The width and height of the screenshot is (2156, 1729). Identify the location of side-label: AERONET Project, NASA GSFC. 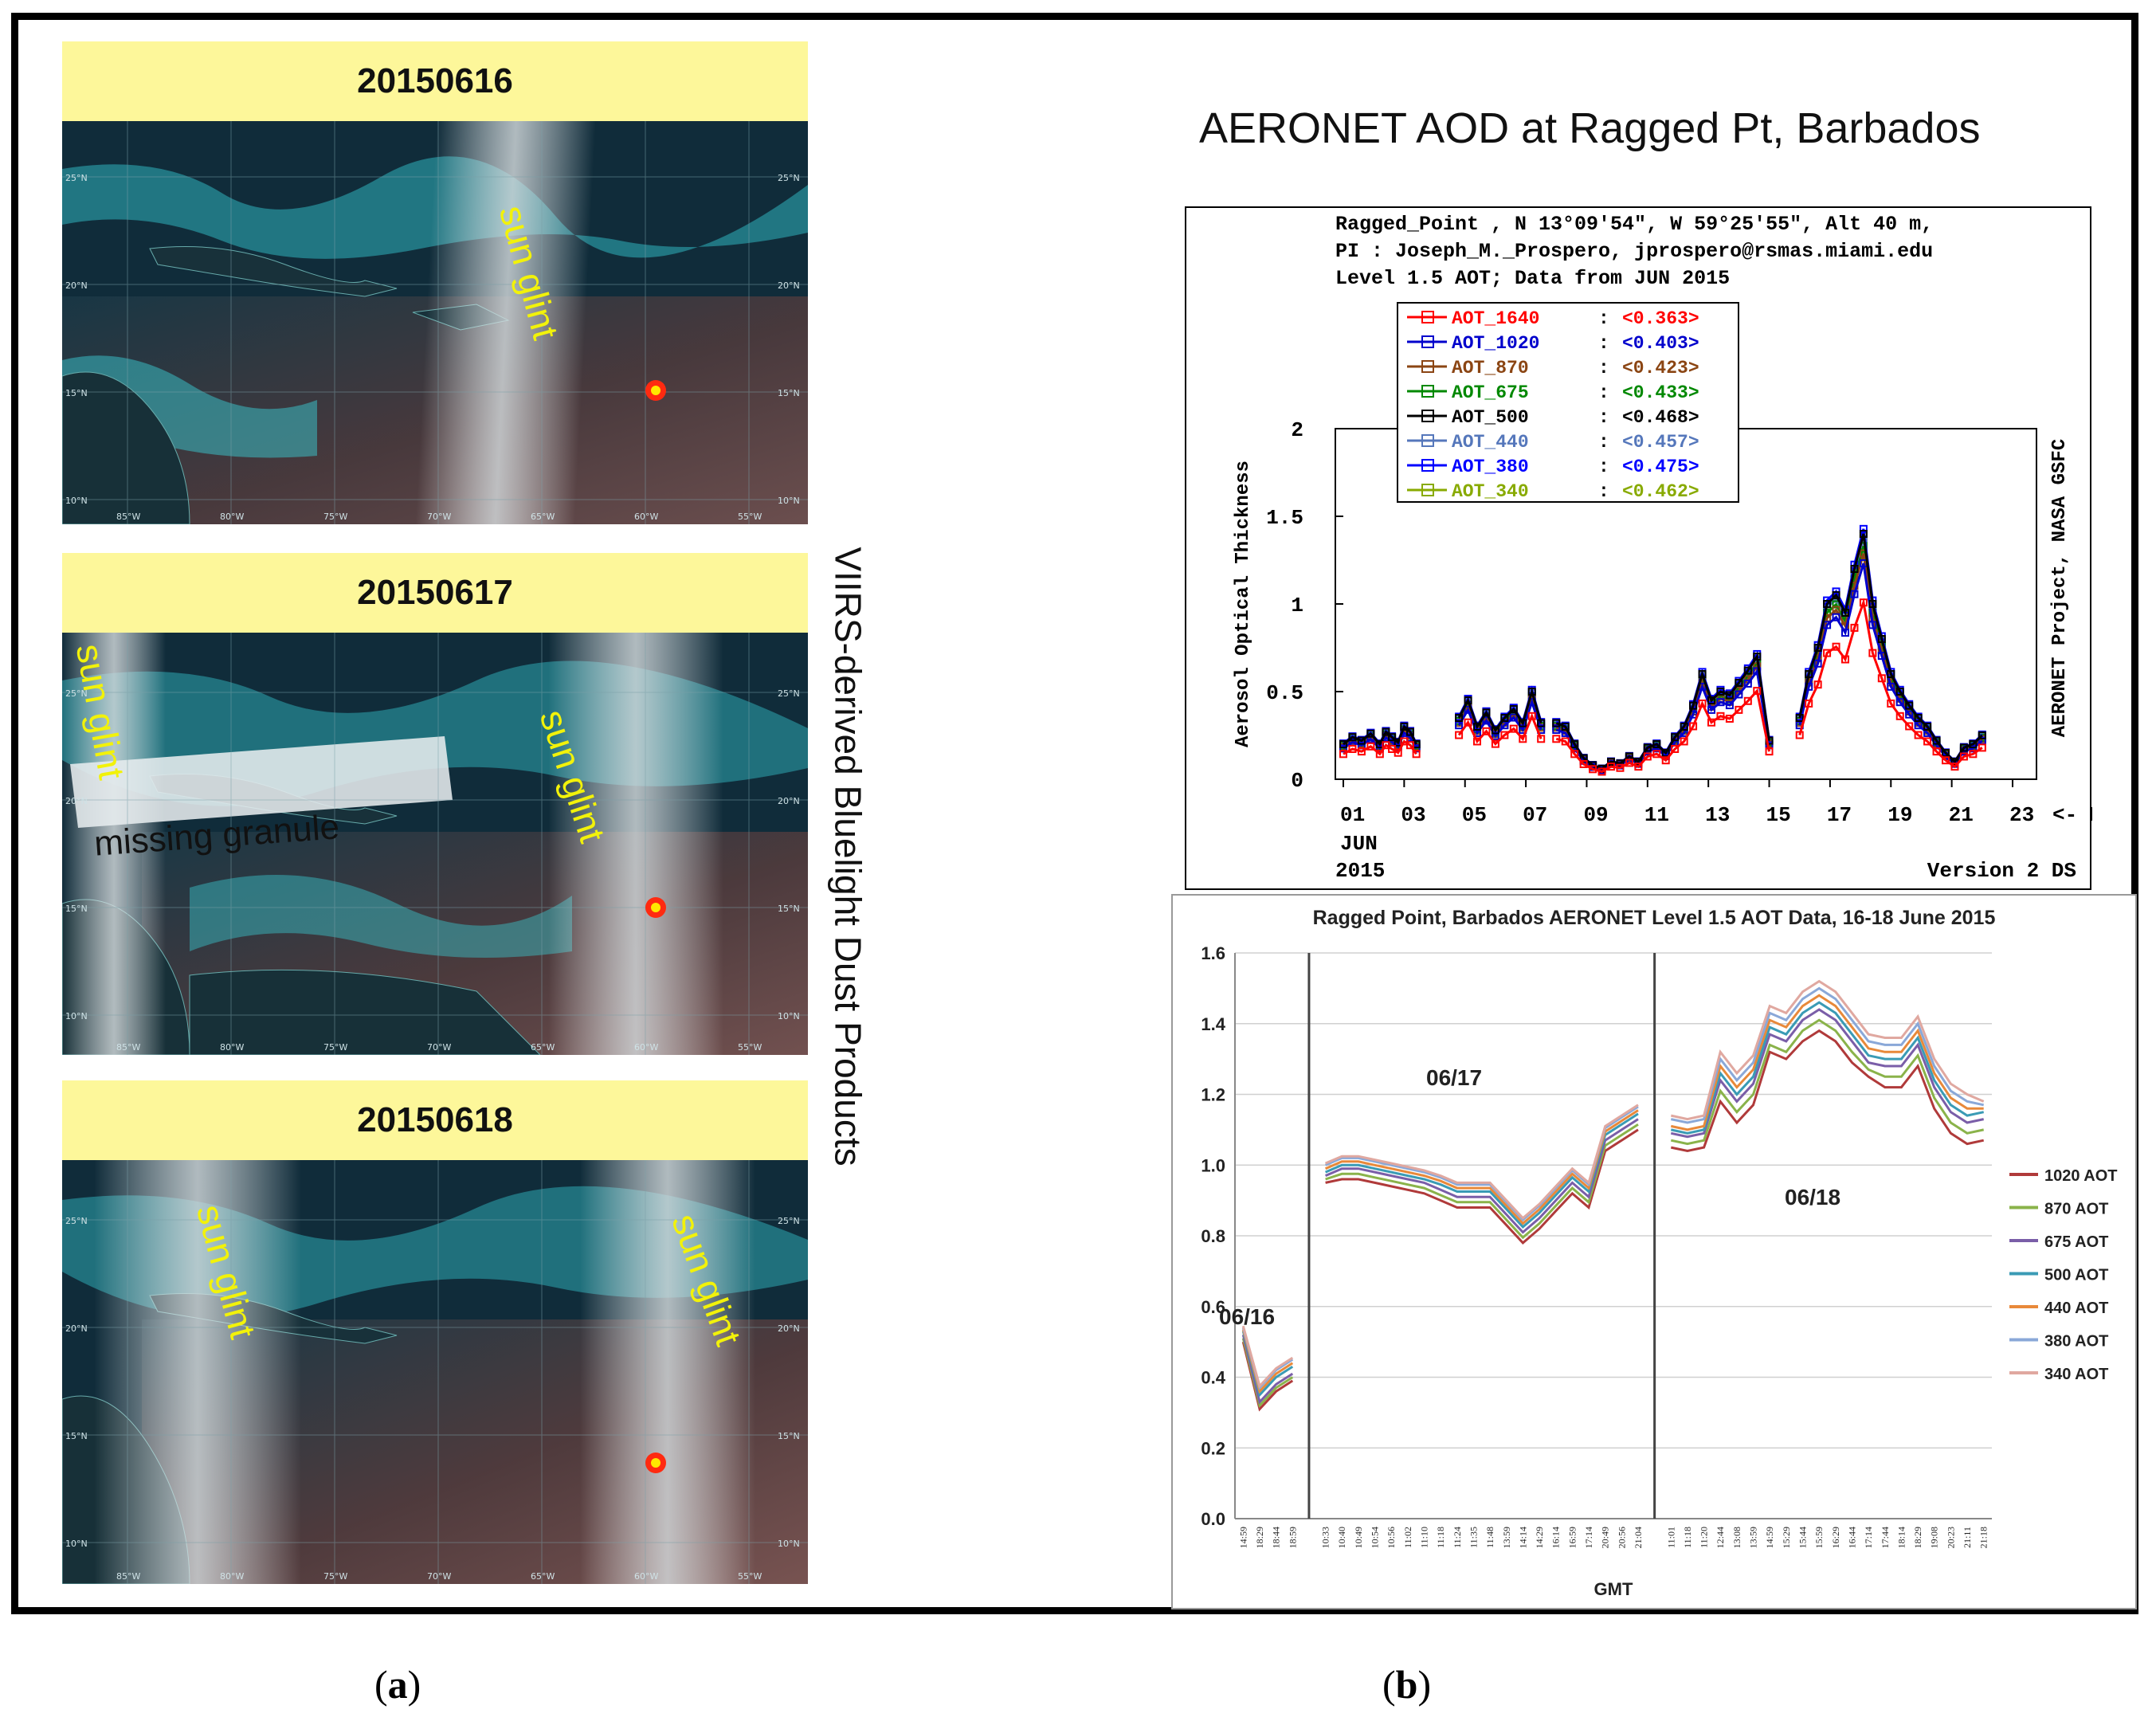
(2060, 588).